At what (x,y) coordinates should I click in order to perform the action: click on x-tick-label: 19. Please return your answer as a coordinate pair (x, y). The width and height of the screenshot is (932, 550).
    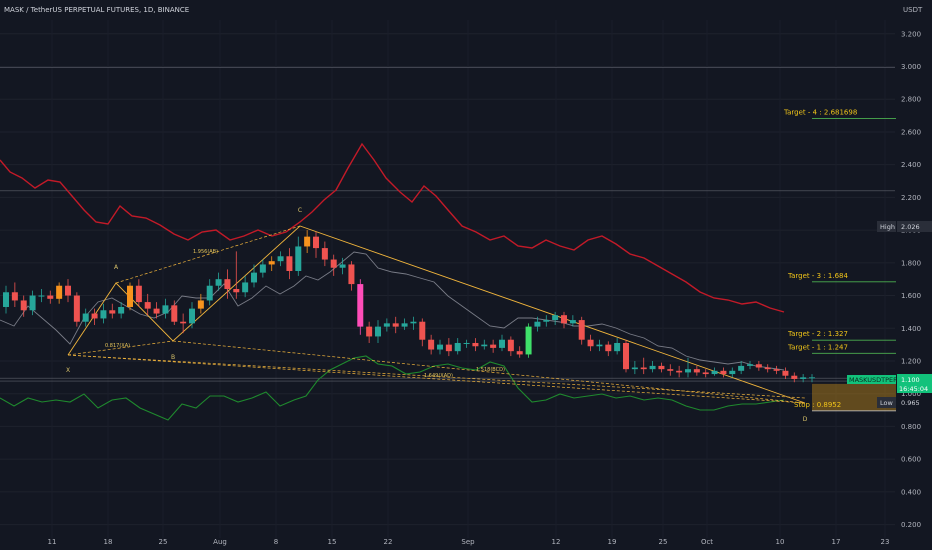
    Looking at the image, I should click on (612, 542).